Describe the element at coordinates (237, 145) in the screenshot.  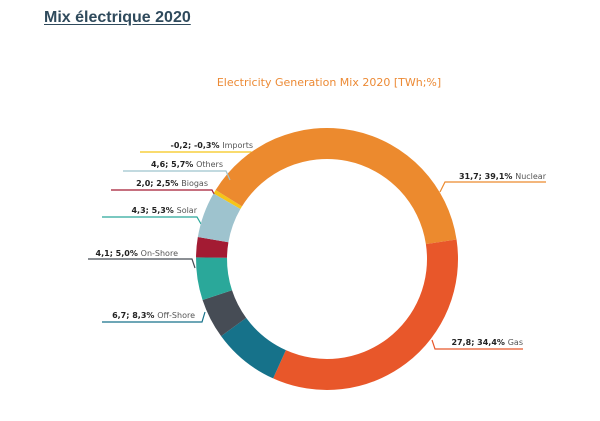
I see `data-label-name: Imports` at that location.